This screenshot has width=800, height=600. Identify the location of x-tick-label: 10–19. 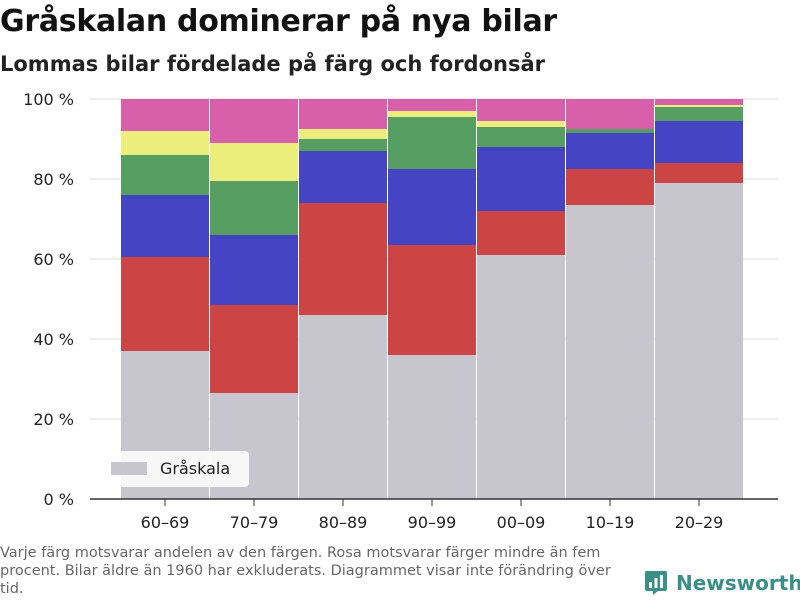
(610, 522).